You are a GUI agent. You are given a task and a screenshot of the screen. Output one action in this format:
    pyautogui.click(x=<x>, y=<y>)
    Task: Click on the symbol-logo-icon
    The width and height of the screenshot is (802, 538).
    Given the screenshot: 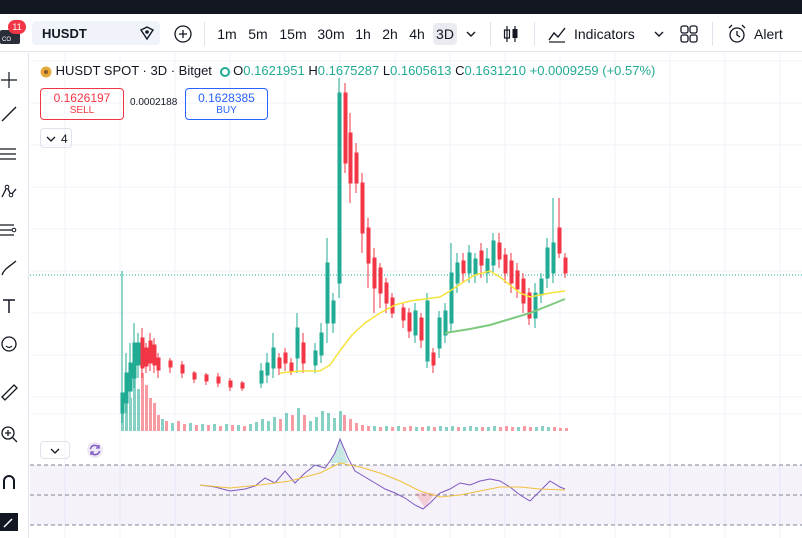 What is the action you would take?
    pyautogui.click(x=46, y=72)
    